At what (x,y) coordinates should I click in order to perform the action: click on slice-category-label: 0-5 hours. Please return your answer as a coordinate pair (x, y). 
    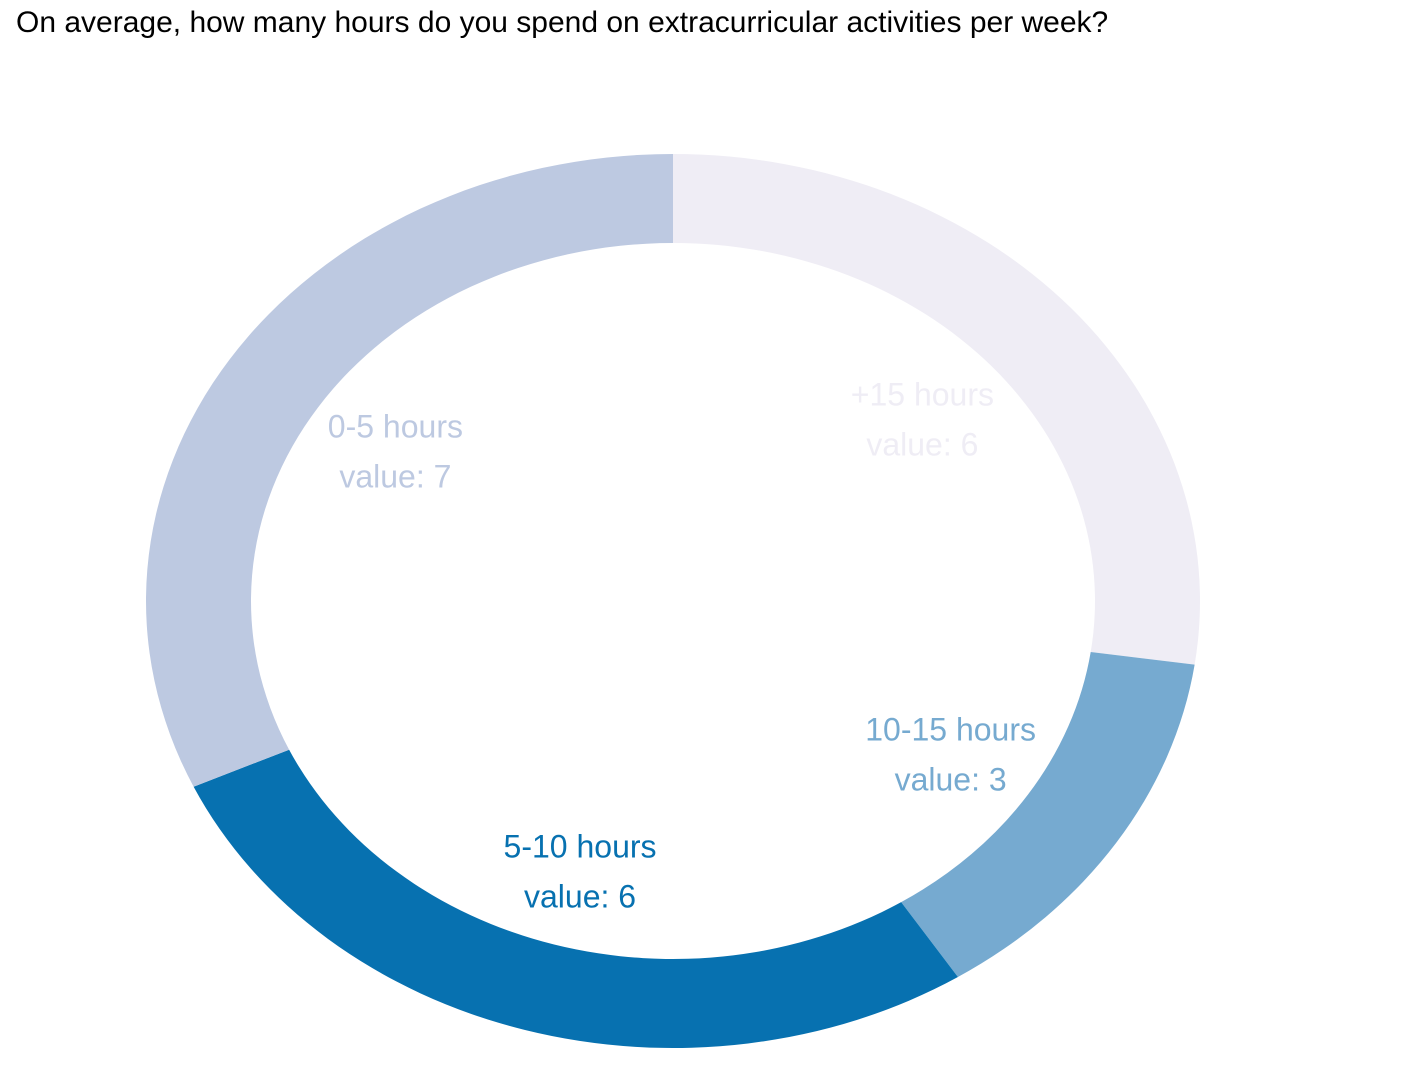
    Looking at the image, I should click on (395, 427).